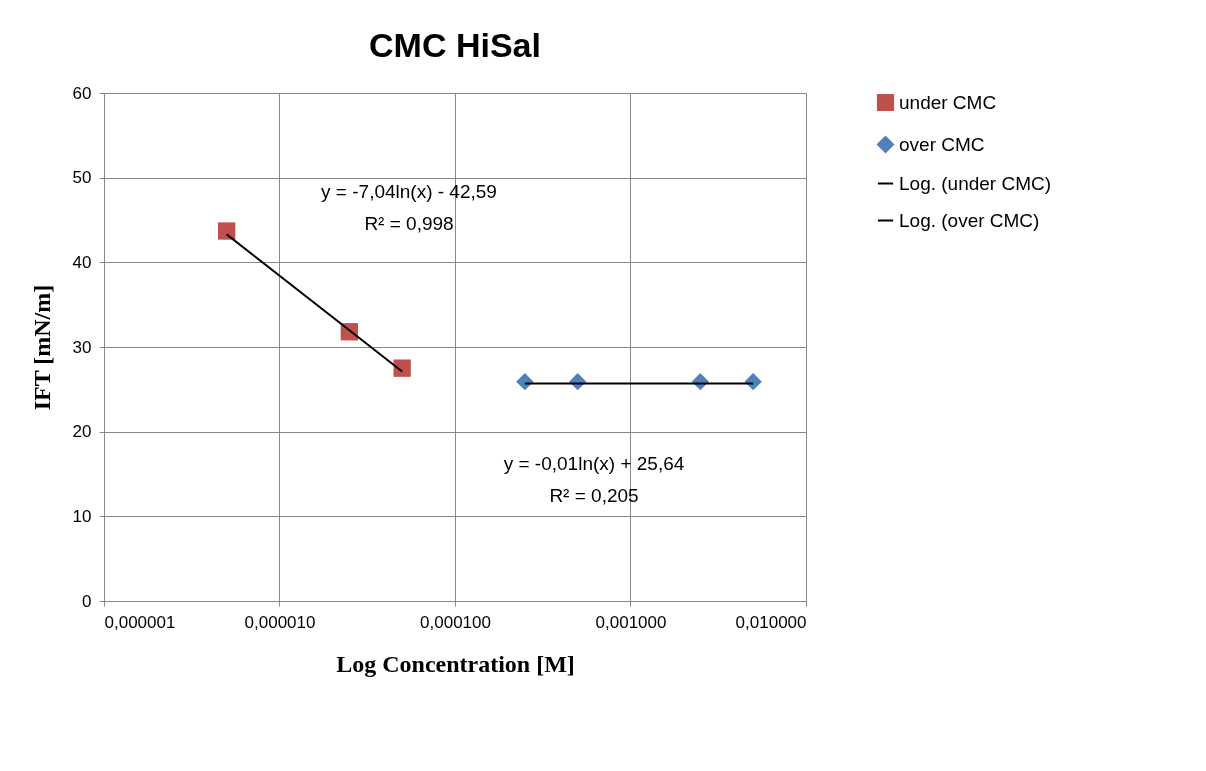 The image size is (1206, 771). I want to click on y-tick-label: 50, so click(82, 178).